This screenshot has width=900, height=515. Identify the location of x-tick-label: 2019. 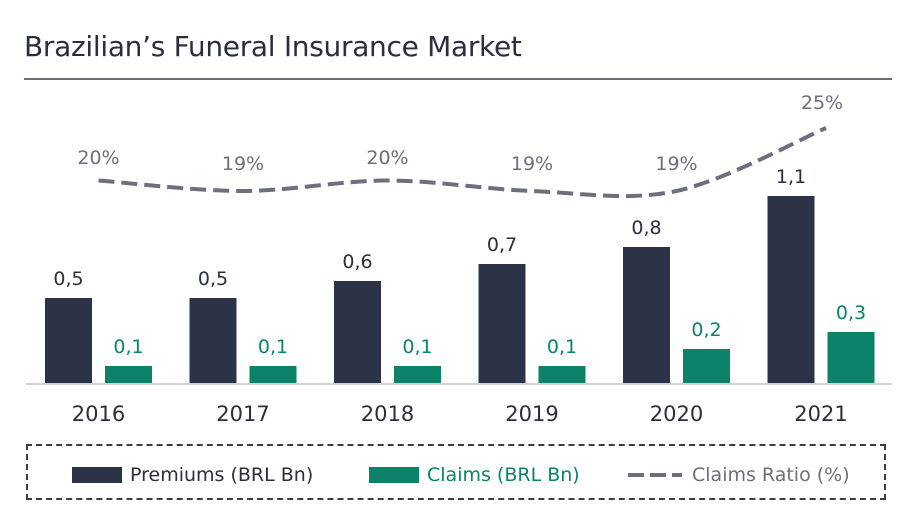
(531, 414).